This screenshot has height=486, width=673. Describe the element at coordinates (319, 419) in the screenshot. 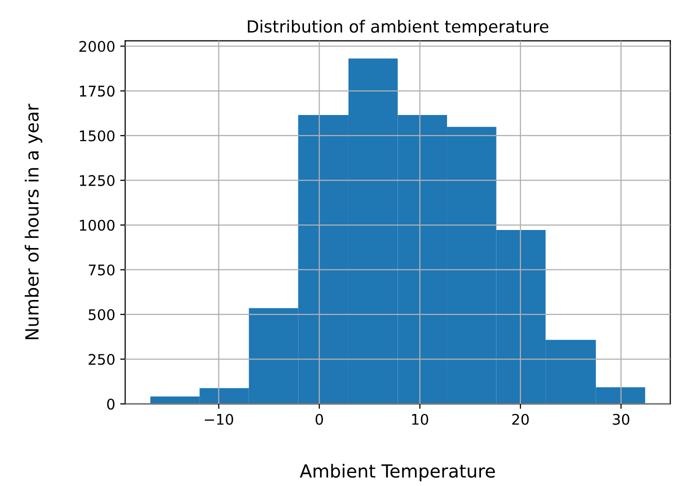

I see `x-tick-label: 0` at that location.